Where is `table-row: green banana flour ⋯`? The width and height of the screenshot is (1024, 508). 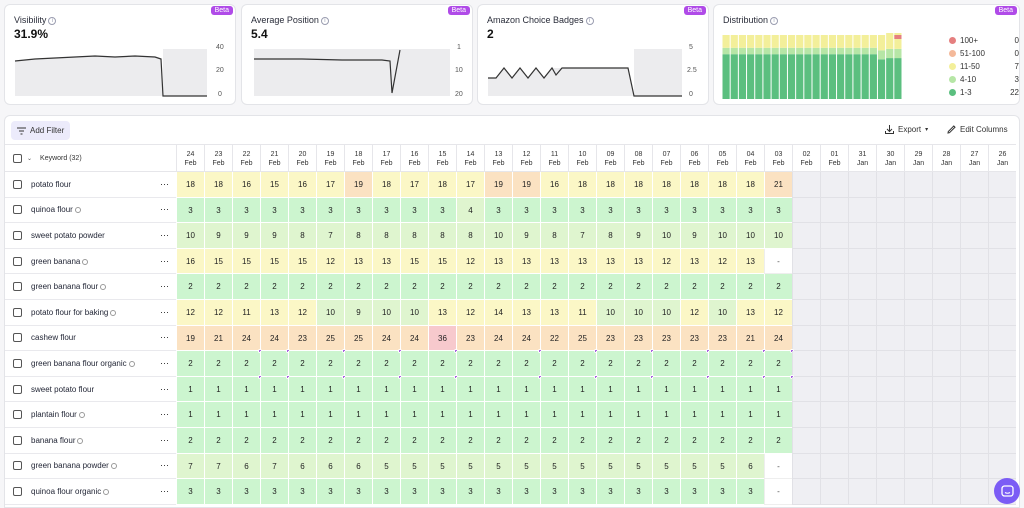
table-row: green banana flour ⋯ is located at coordinates (90, 287).